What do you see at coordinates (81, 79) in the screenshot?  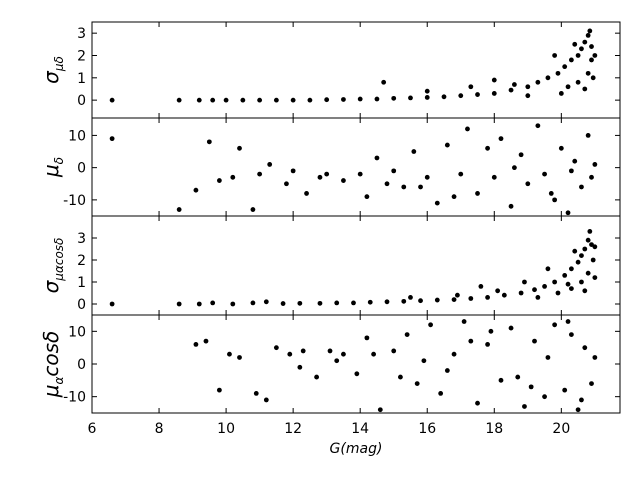 I see `y-tick-label: 1` at bounding box center [81, 79].